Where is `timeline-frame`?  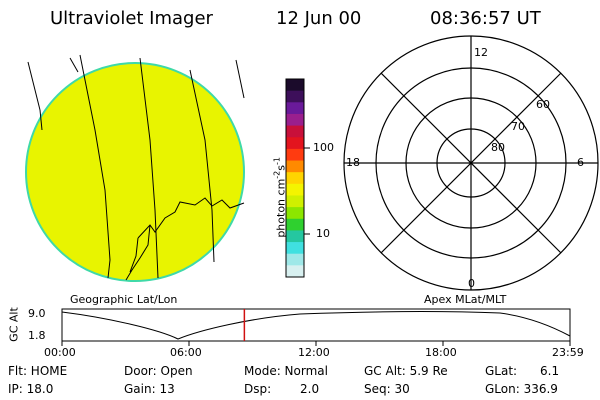
timeline-frame is located at coordinates (316, 325).